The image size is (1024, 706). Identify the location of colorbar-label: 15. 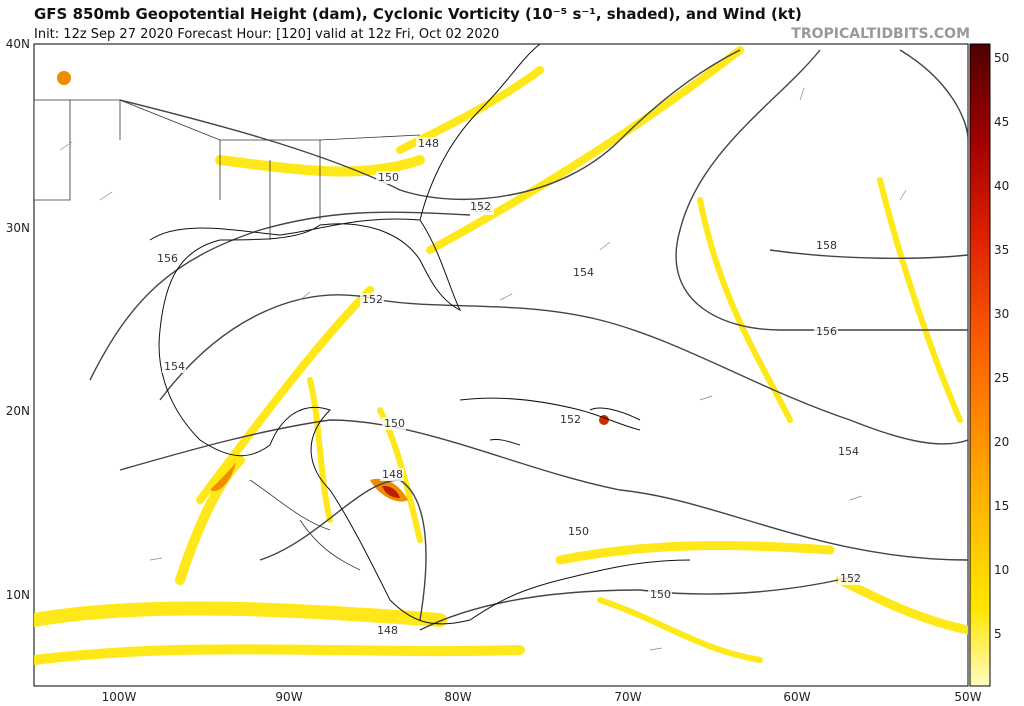
(1001, 506).